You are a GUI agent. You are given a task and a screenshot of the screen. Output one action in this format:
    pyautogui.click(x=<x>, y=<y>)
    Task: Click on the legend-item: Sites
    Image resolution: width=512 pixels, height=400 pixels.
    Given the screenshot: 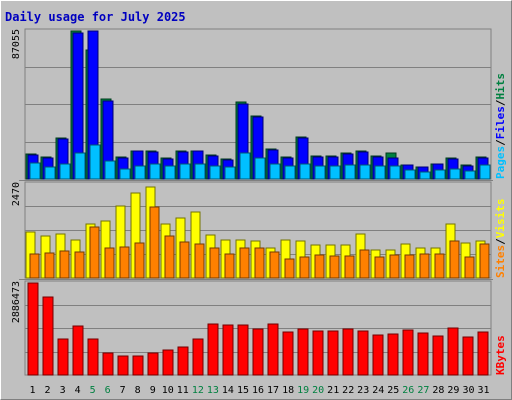 What is the action you would take?
    pyautogui.click(x=500, y=261)
    